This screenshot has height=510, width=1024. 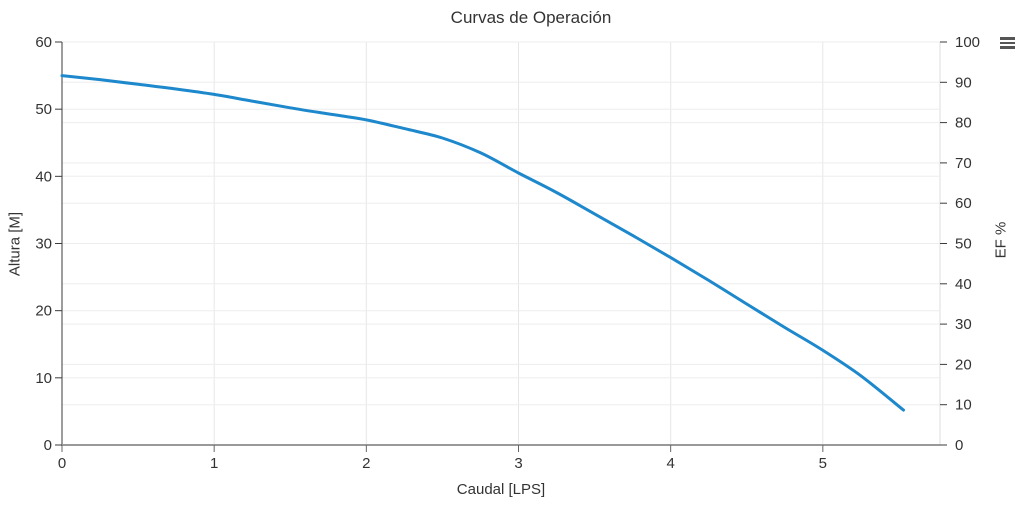 I want to click on x-tick-label: 0, so click(x=62, y=463).